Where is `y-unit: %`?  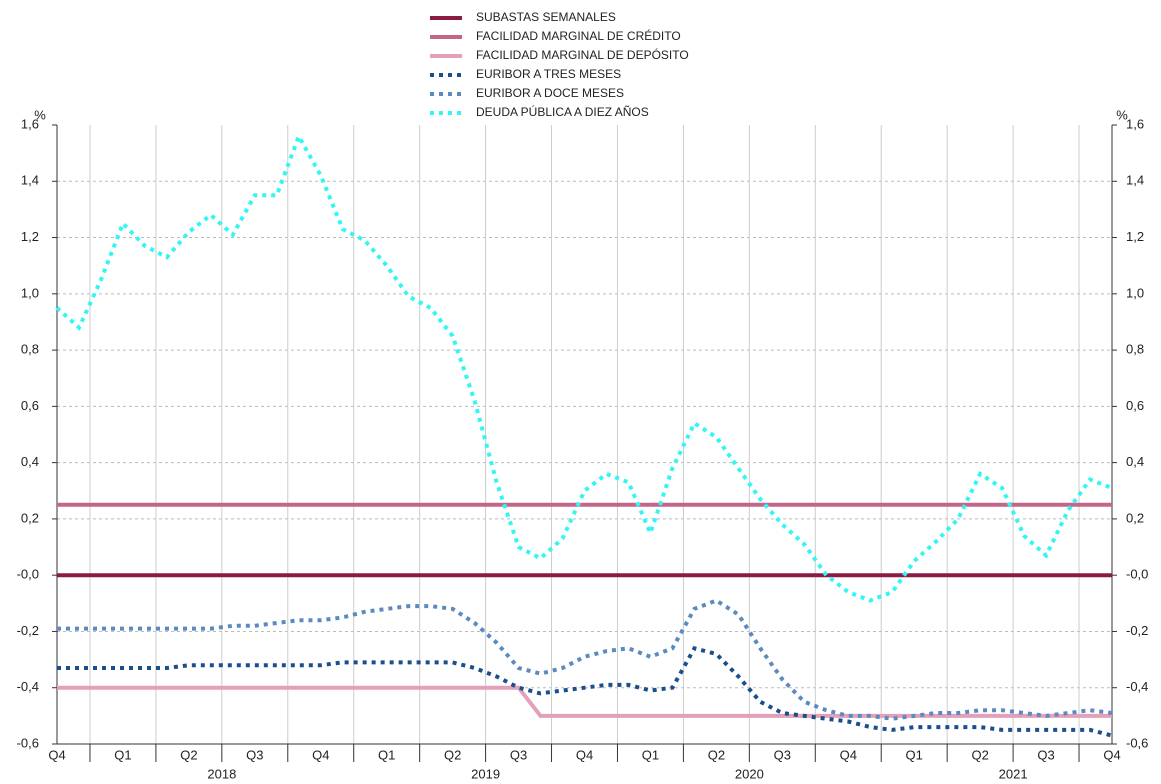
y-unit: % is located at coordinates (40, 114).